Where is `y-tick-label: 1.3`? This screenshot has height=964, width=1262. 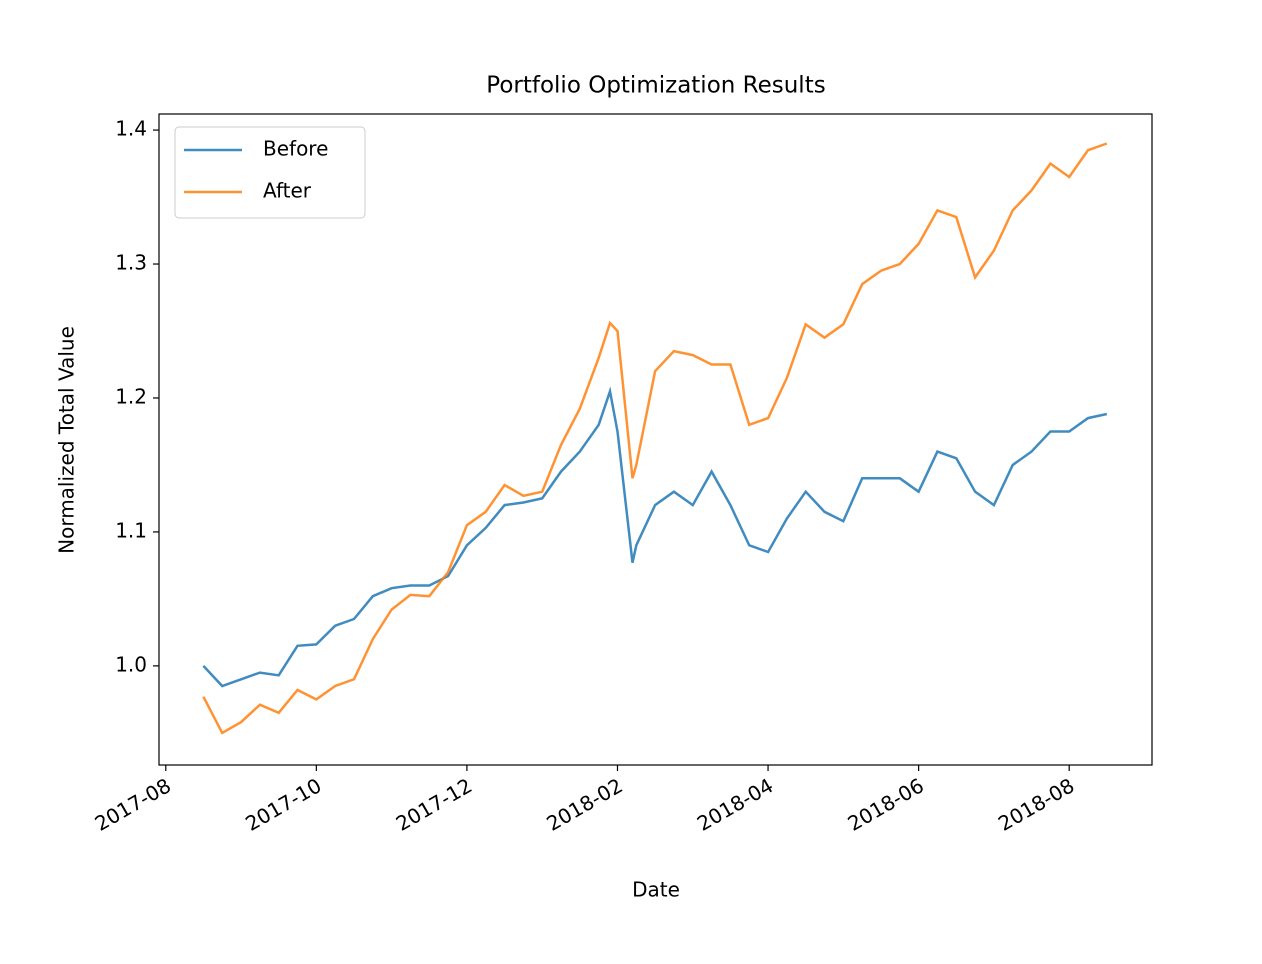 y-tick-label: 1.3 is located at coordinates (131, 263).